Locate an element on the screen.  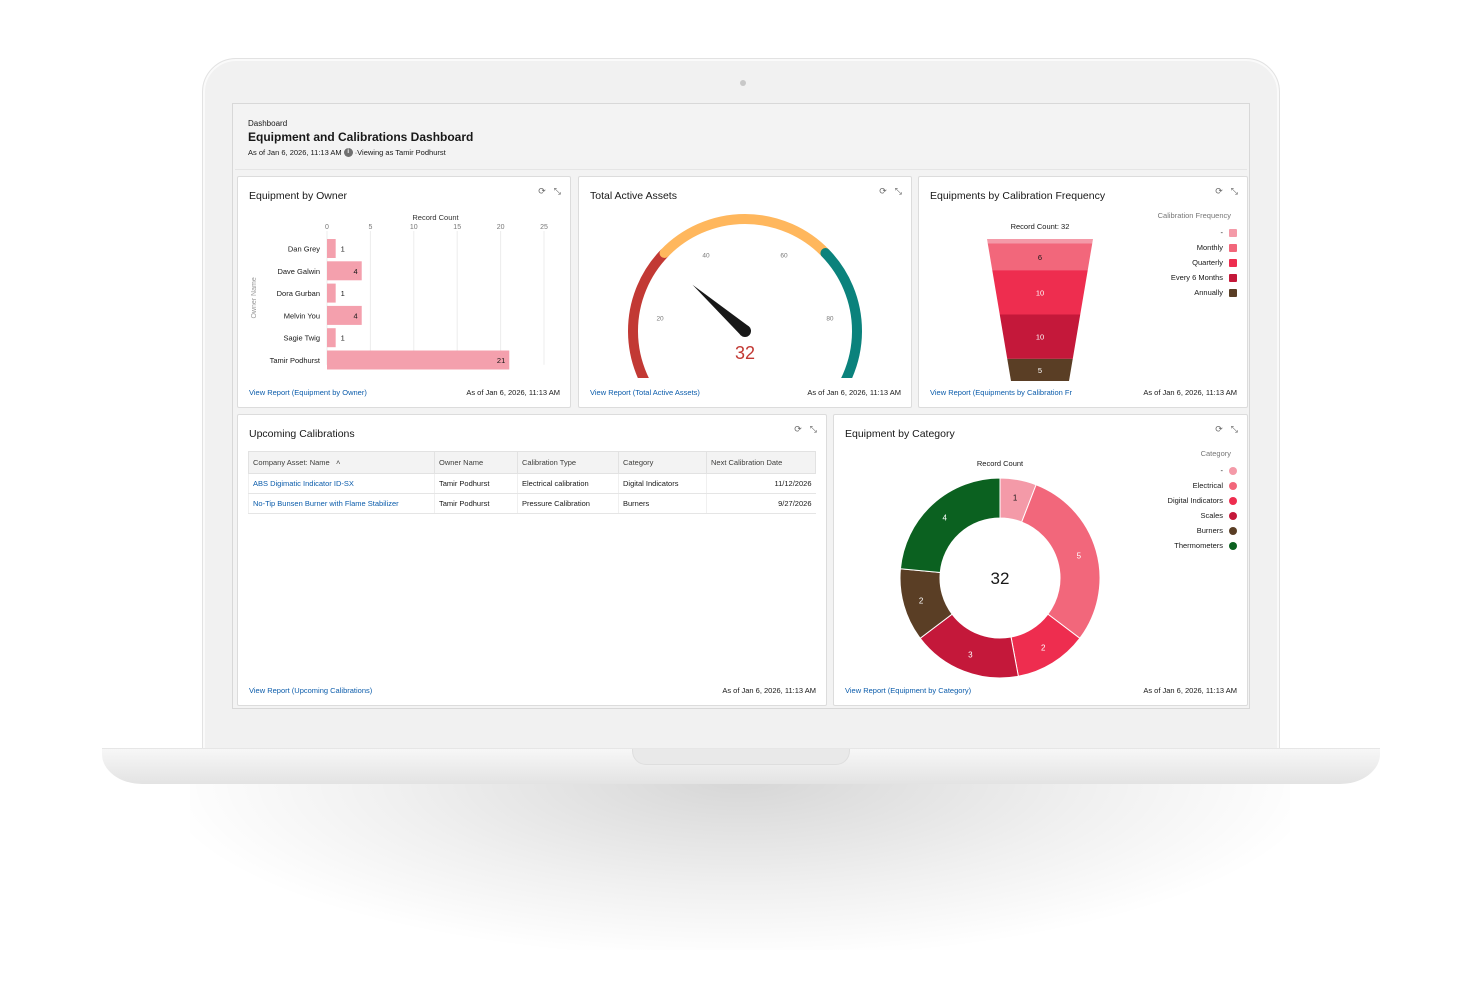
donut-slice-label: 2 is located at coordinates (921, 600).